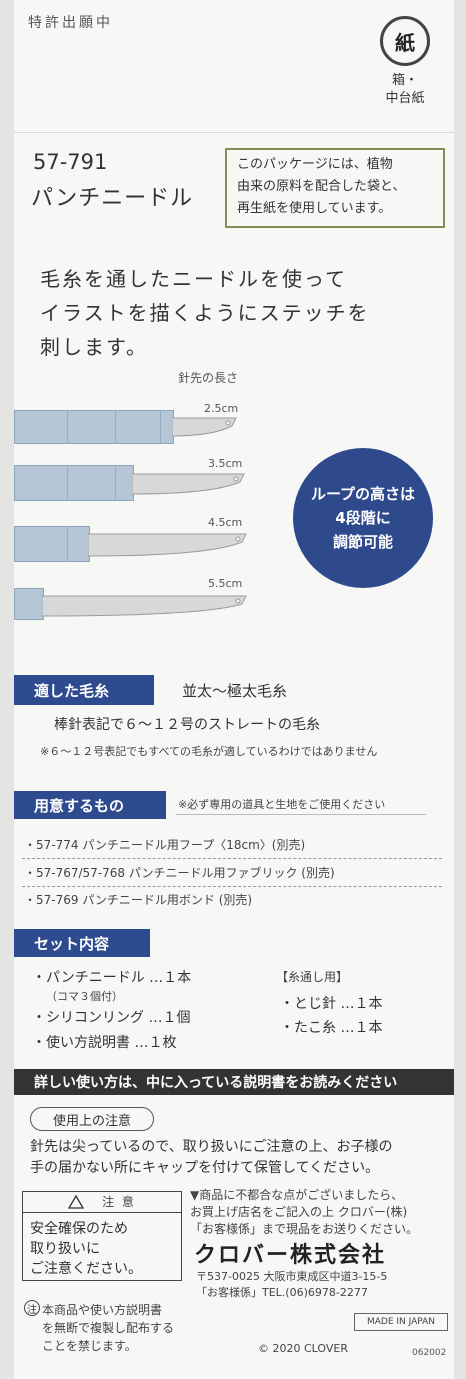  Describe the element at coordinates (429, 1353) in the screenshot. I see `lot-number: 062002` at that location.